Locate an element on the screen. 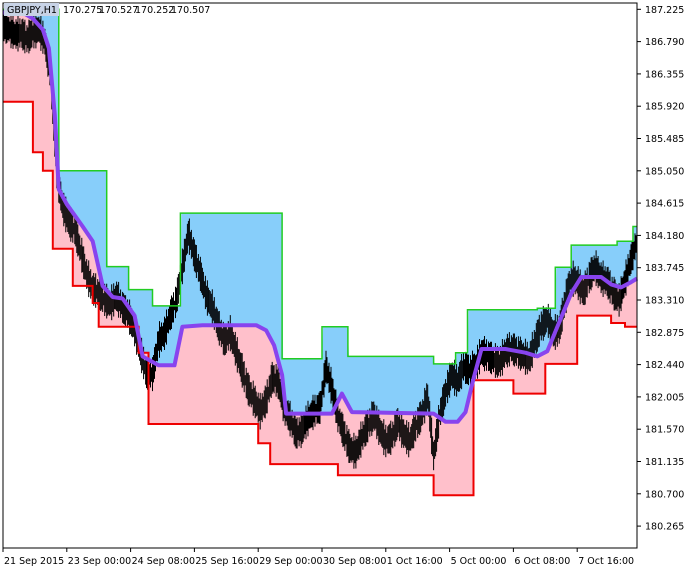  y-tick-label: 181.135 is located at coordinates (664, 462).